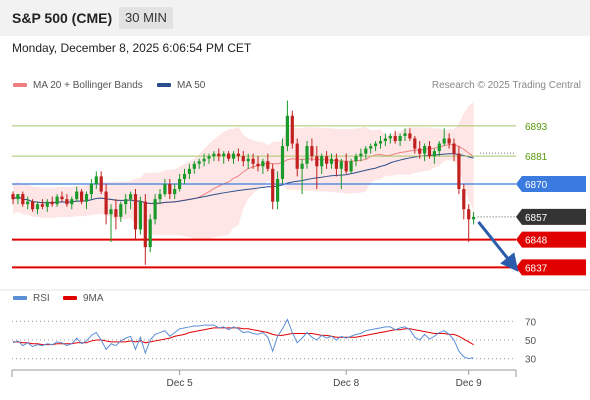 This screenshot has height=400, width=590. I want to click on legend-label-rsi: RSI, so click(41, 298).